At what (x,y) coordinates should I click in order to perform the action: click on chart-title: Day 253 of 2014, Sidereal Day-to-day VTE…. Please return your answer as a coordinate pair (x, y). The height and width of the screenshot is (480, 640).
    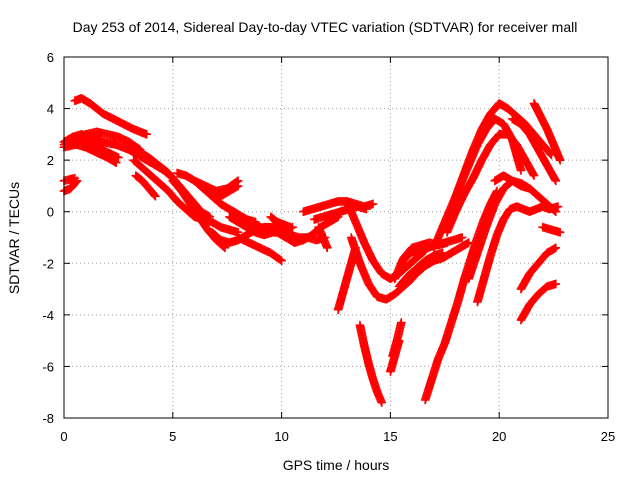
    Looking at the image, I should click on (325, 27).